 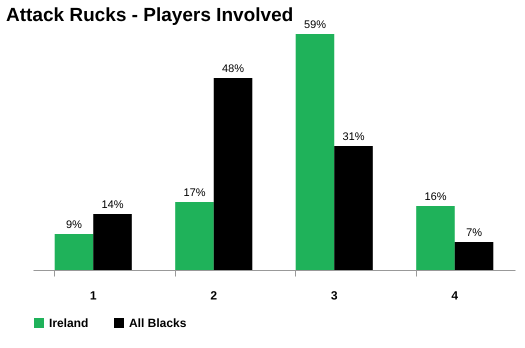 What do you see at coordinates (435, 197) in the screenshot?
I see `data-label: 16%` at bounding box center [435, 197].